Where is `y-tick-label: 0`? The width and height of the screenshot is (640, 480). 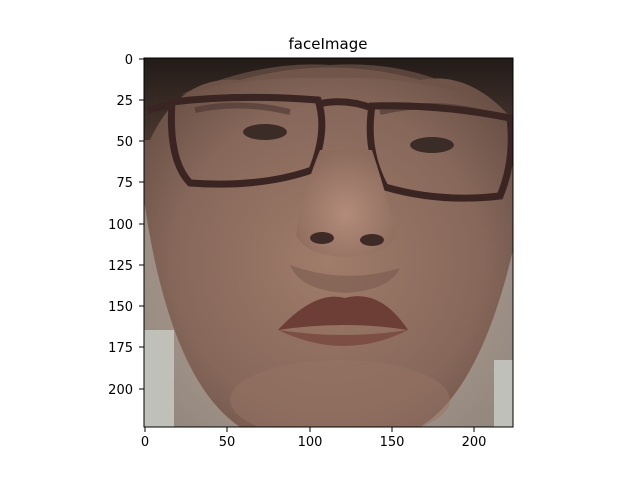 y-tick-label: 0 is located at coordinates (129, 60).